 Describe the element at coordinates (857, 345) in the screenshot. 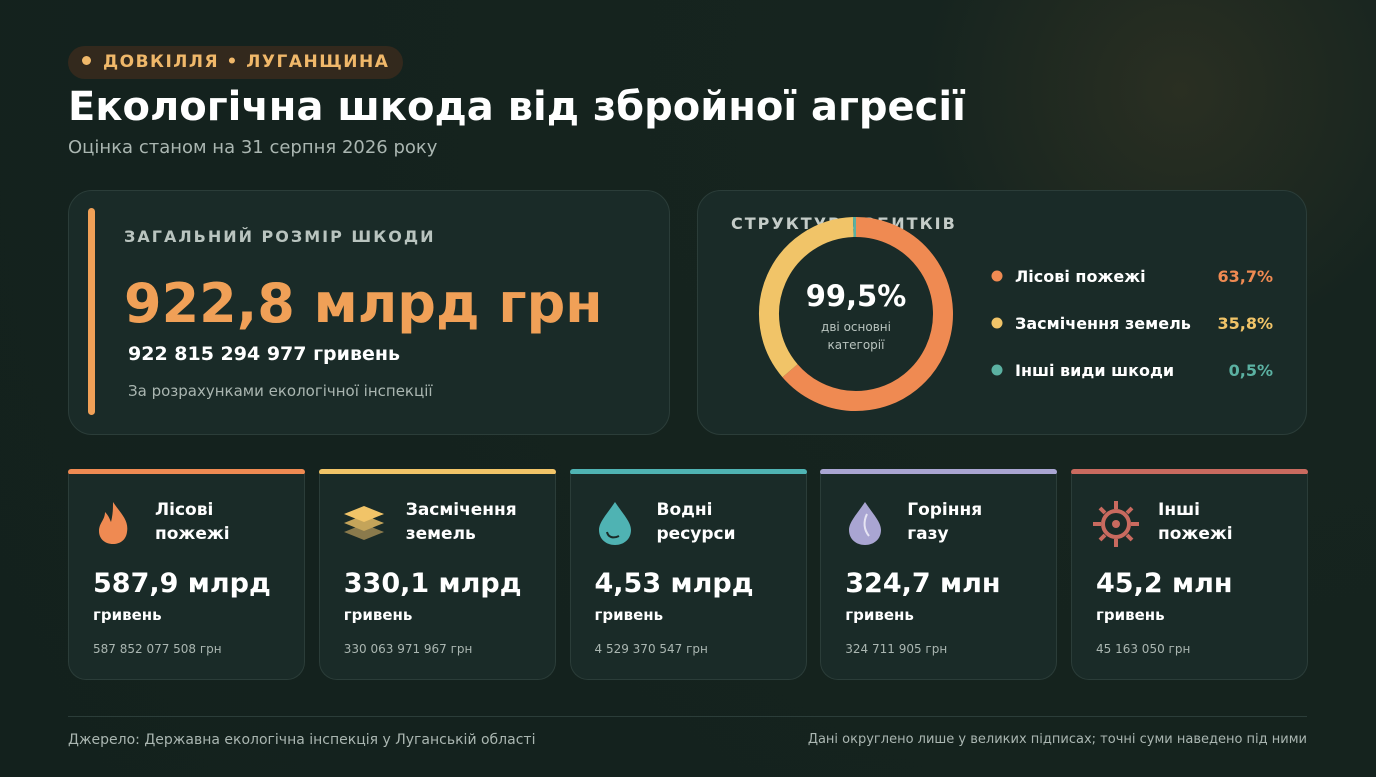

I see `center-note: категорії` at that location.